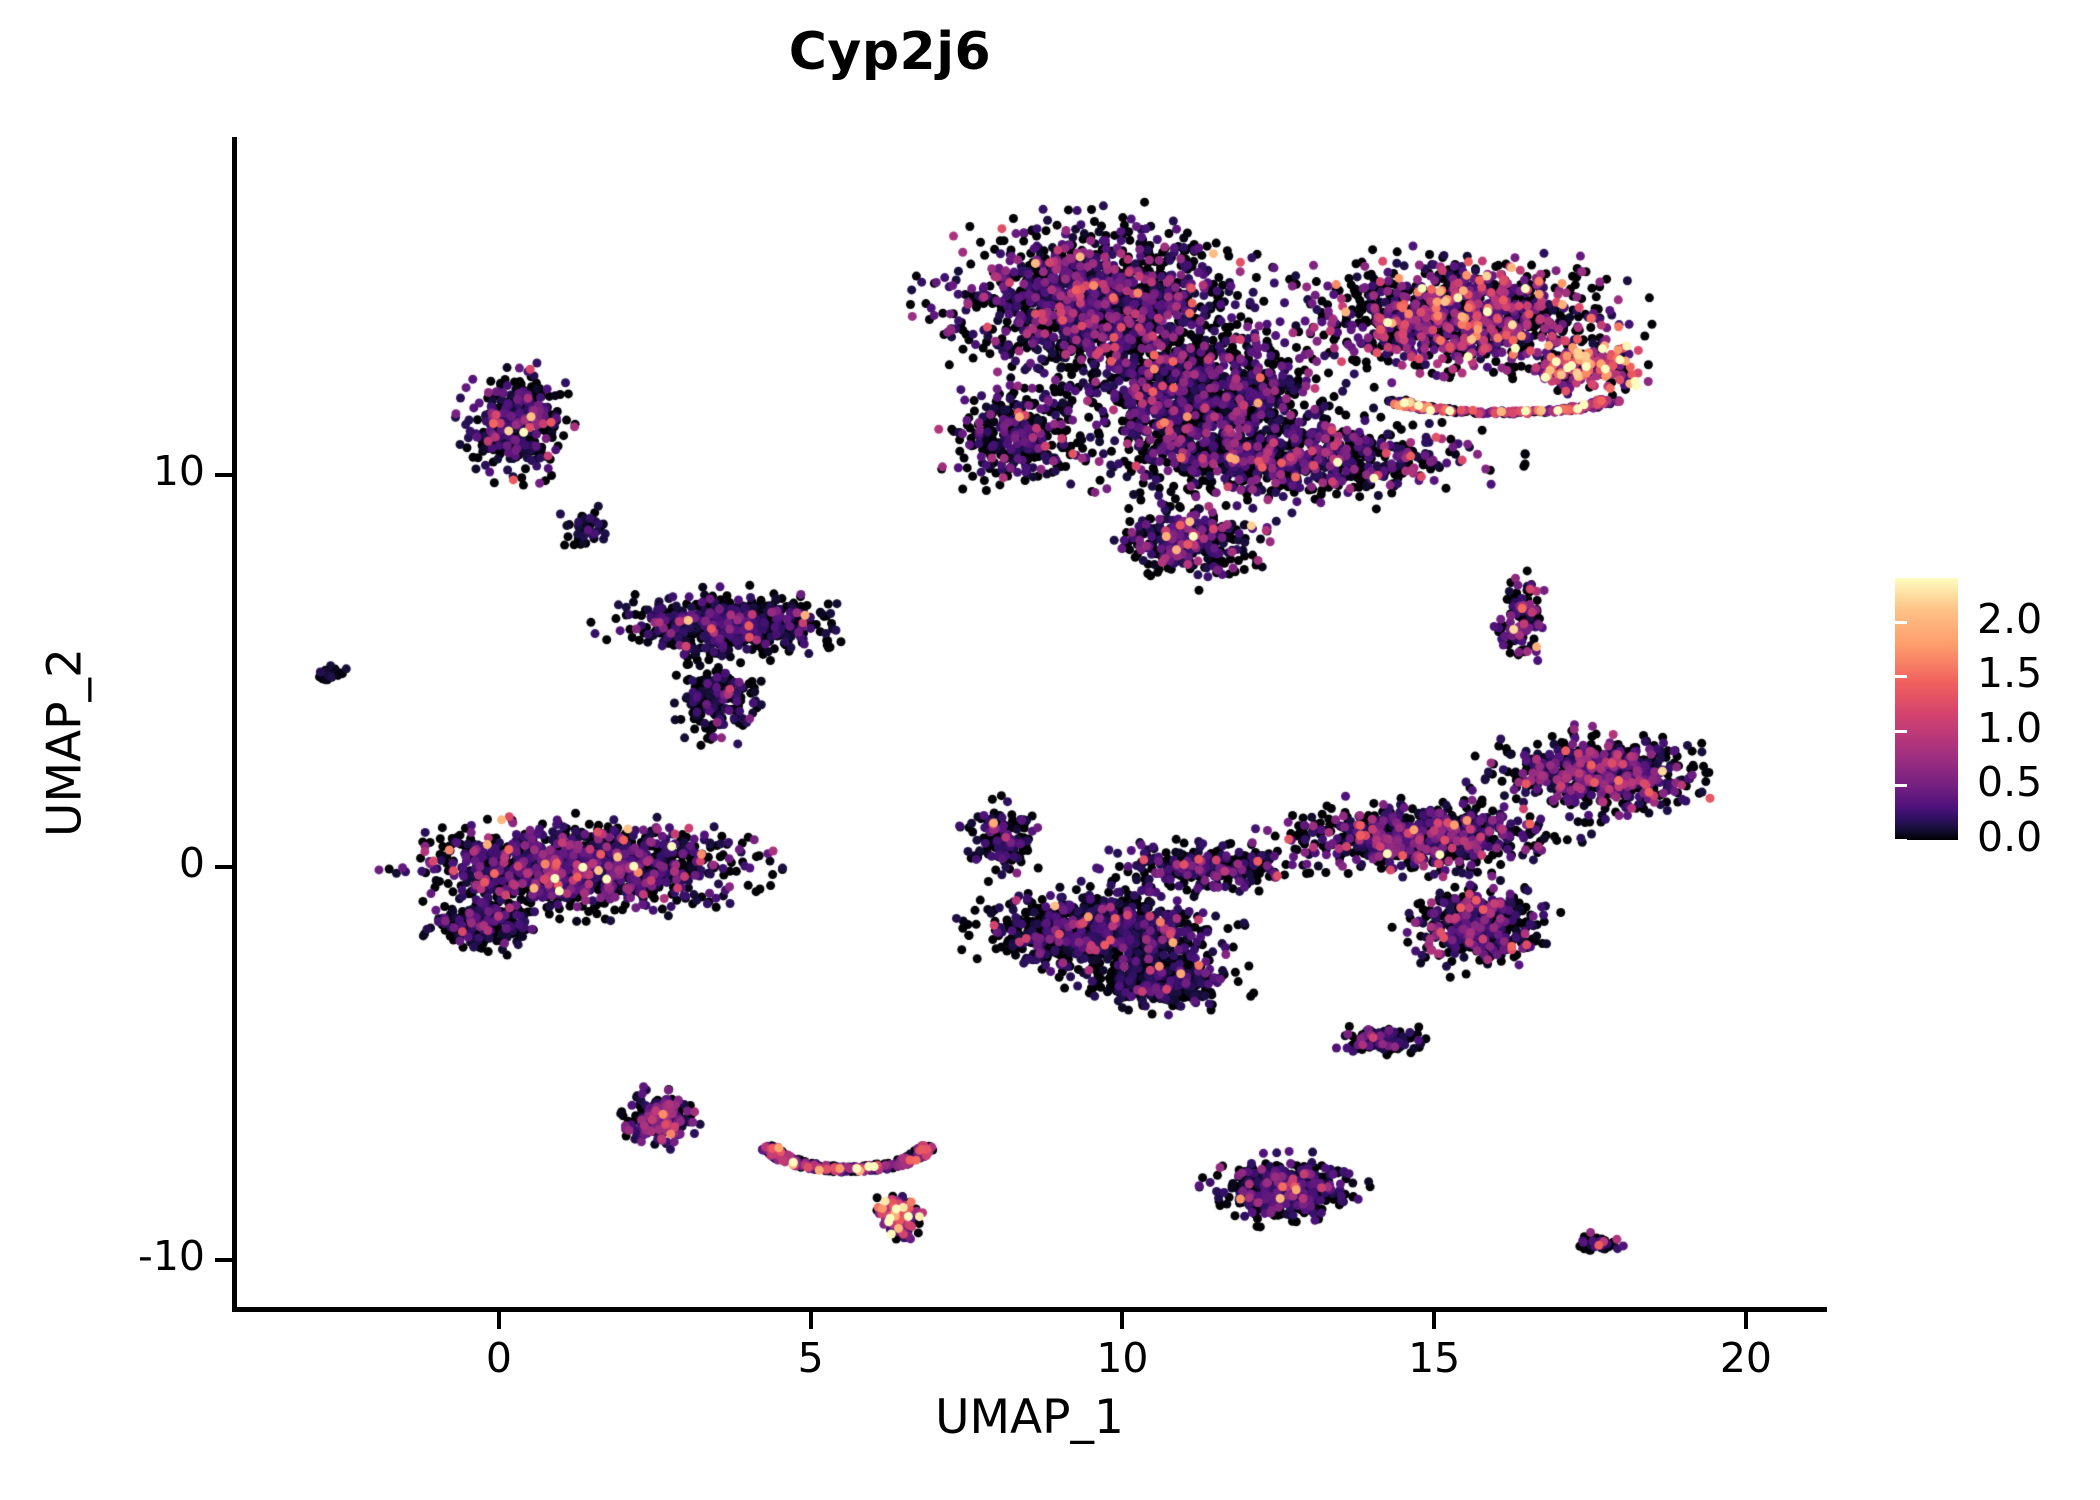 This screenshot has height=1500, width=2100. Describe the element at coordinates (2010, 673) in the screenshot. I see `colorbar-tick-label: 1.5` at that location.